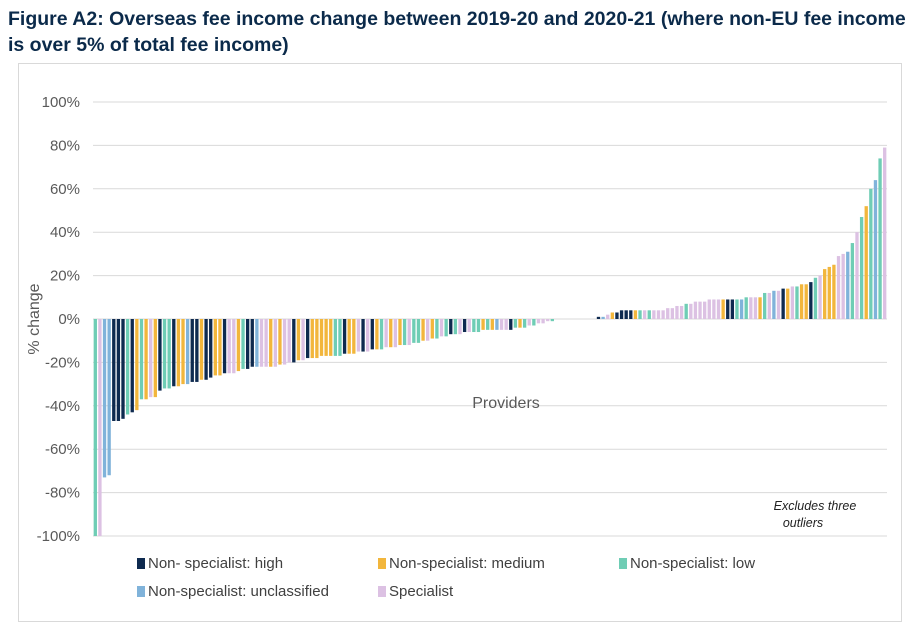 The image size is (917, 631). I want to click on y-tick-label: 100%, so click(61, 102).